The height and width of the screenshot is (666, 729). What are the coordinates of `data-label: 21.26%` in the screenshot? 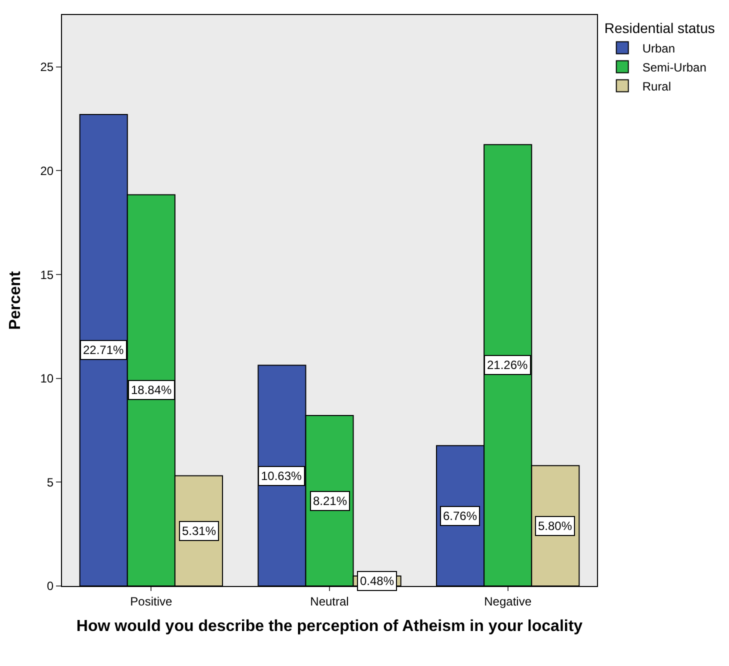 It's located at (507, 365).